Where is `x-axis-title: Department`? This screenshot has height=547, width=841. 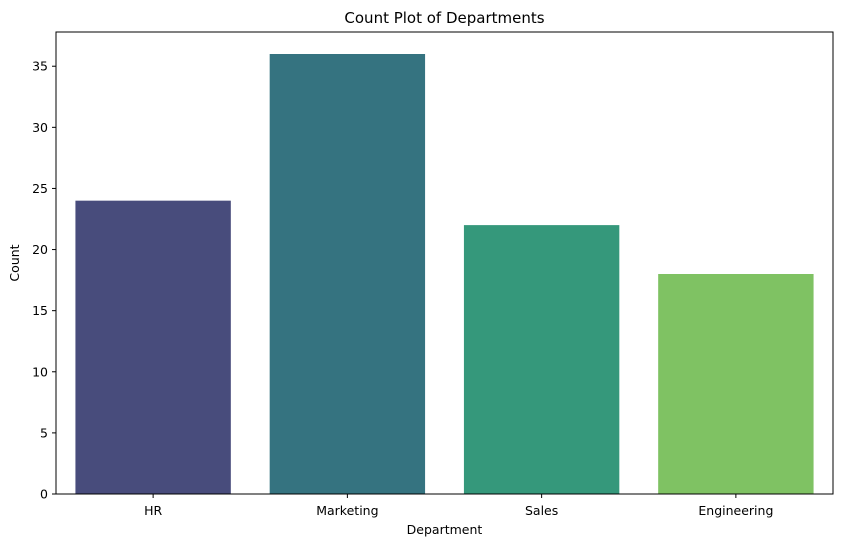
x-axis-title: Department is located at coordinates (445, 529).